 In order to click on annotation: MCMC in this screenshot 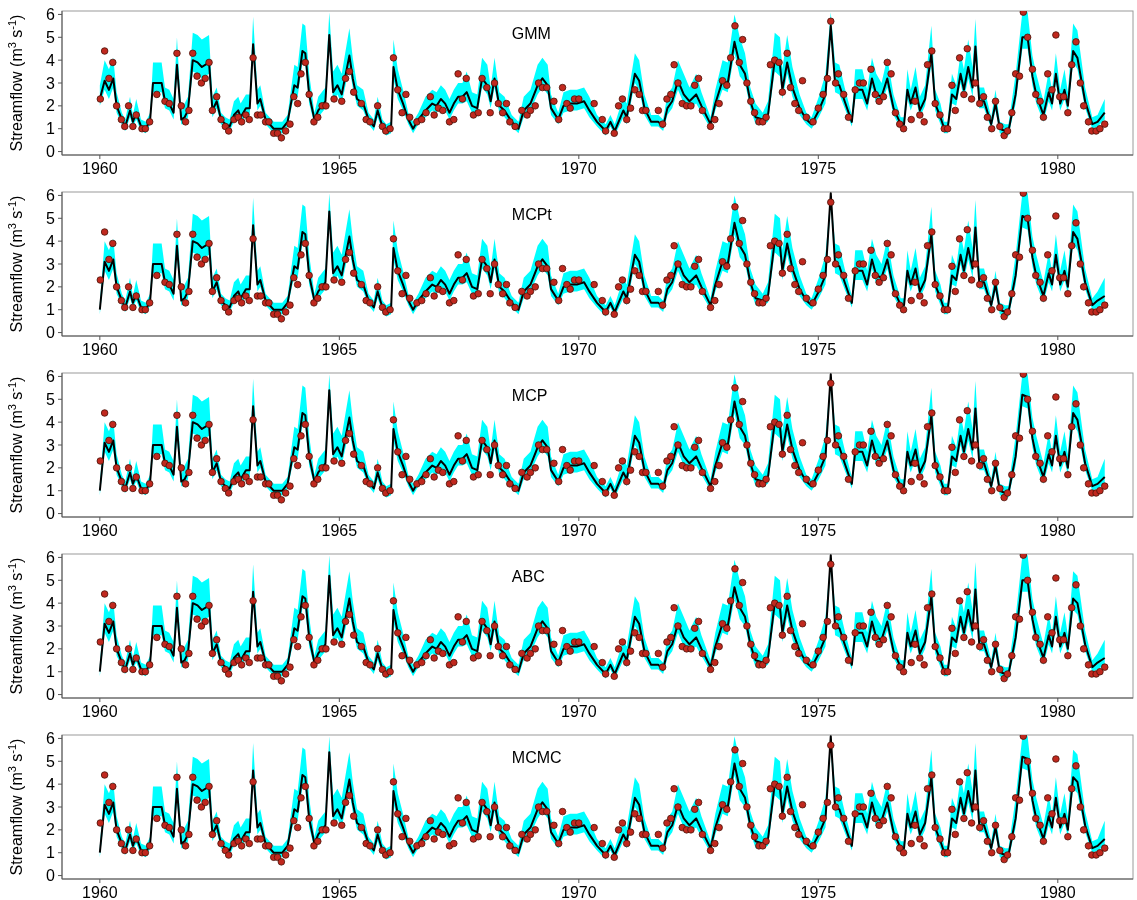, I will do `click(536, 757)`.